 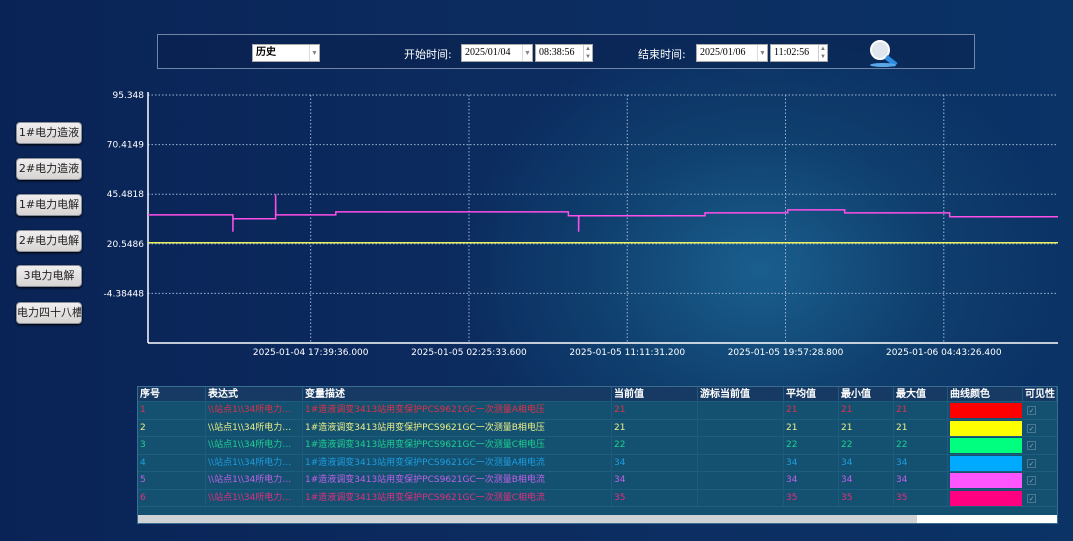 I want to click on end-time-value: 11:02:56, so click(x=792, y=52).